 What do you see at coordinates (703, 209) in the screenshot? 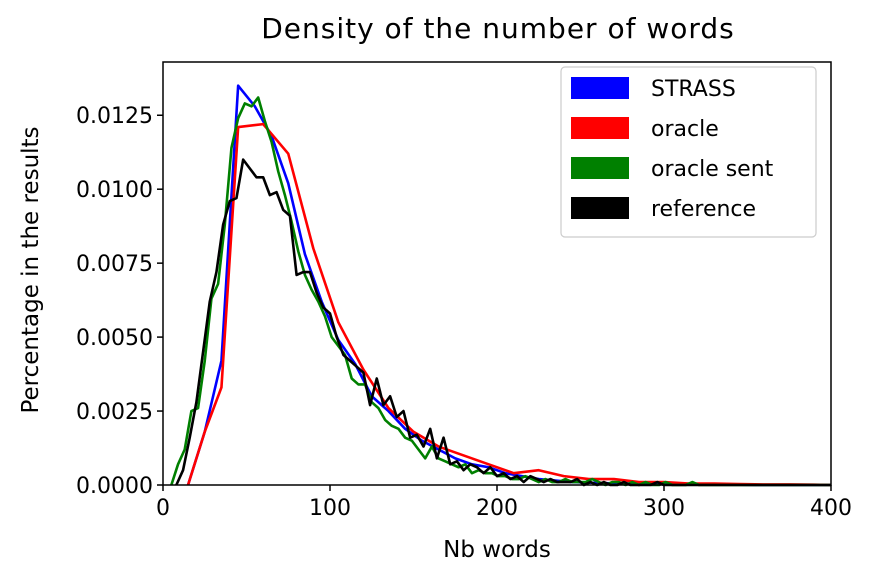
I see `legend-label: reference` at bounding box center [703, 209].